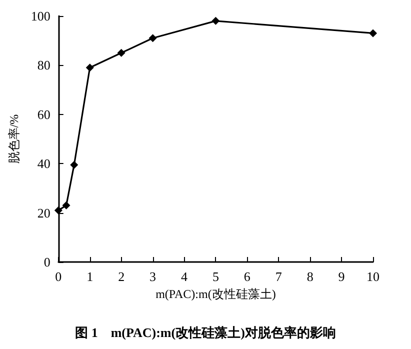 This screenshot has width=411, height=349. I want to click on x-tick-label: 0, so click(58, 276).